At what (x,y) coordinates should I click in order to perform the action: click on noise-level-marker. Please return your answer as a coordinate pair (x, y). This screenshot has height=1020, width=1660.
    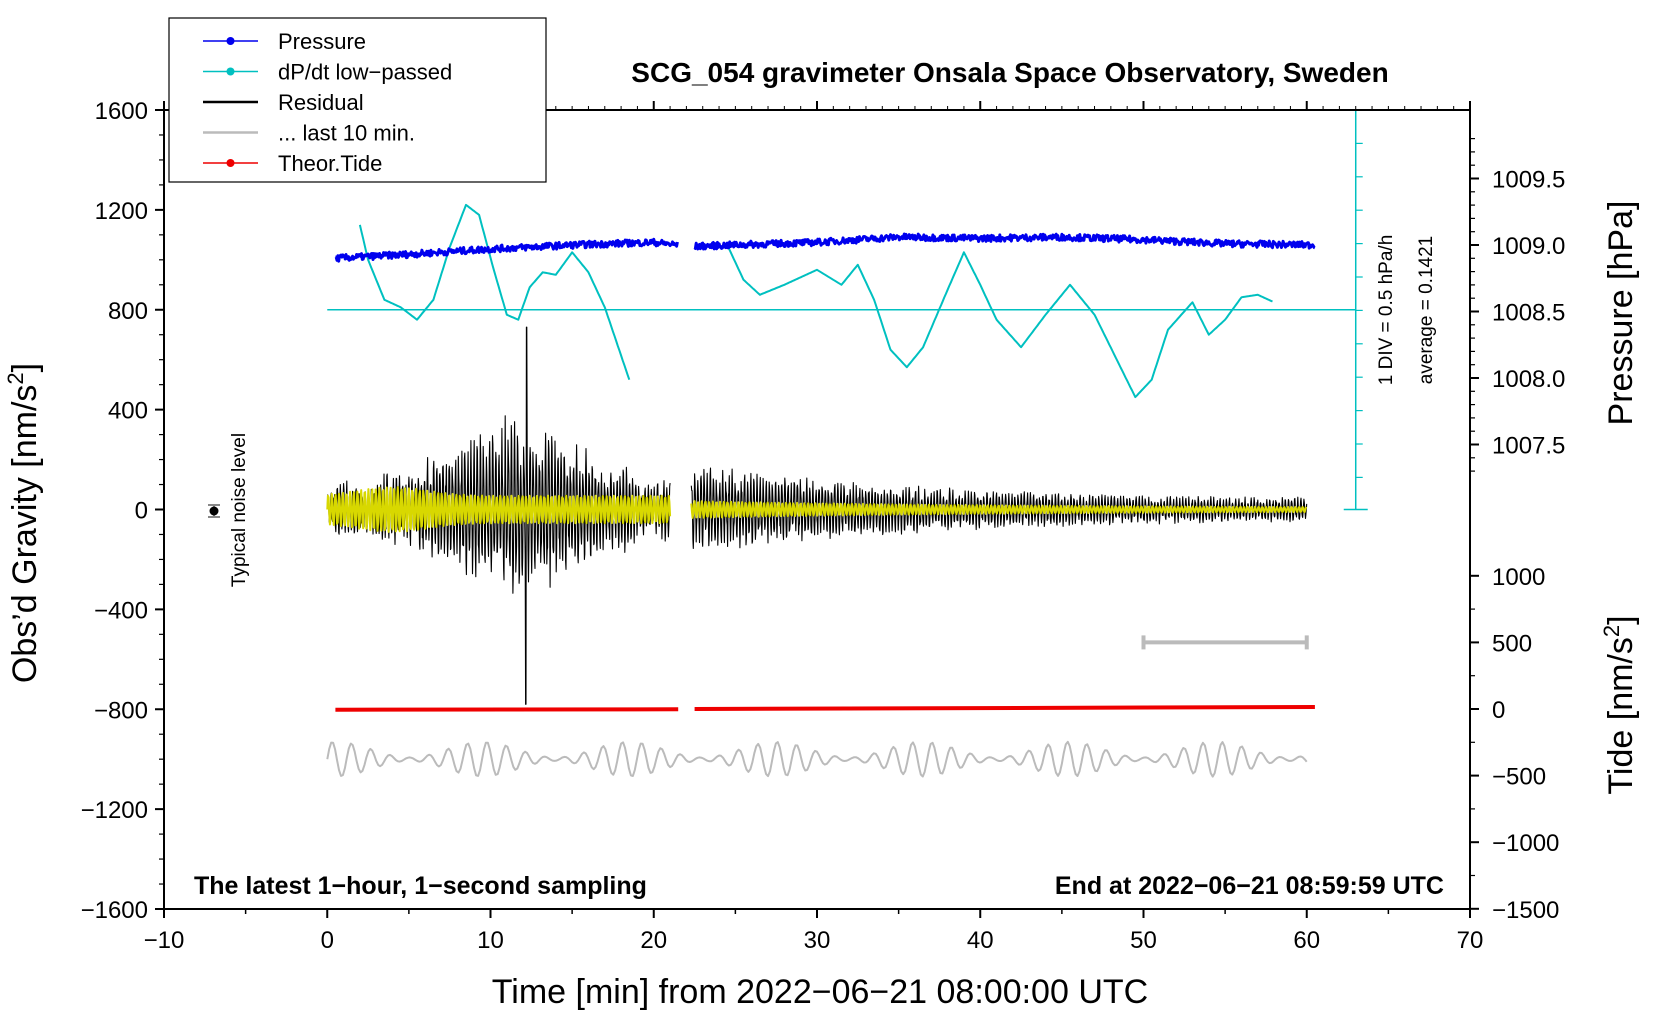
    Looking at the image, I should click on (214, 511).